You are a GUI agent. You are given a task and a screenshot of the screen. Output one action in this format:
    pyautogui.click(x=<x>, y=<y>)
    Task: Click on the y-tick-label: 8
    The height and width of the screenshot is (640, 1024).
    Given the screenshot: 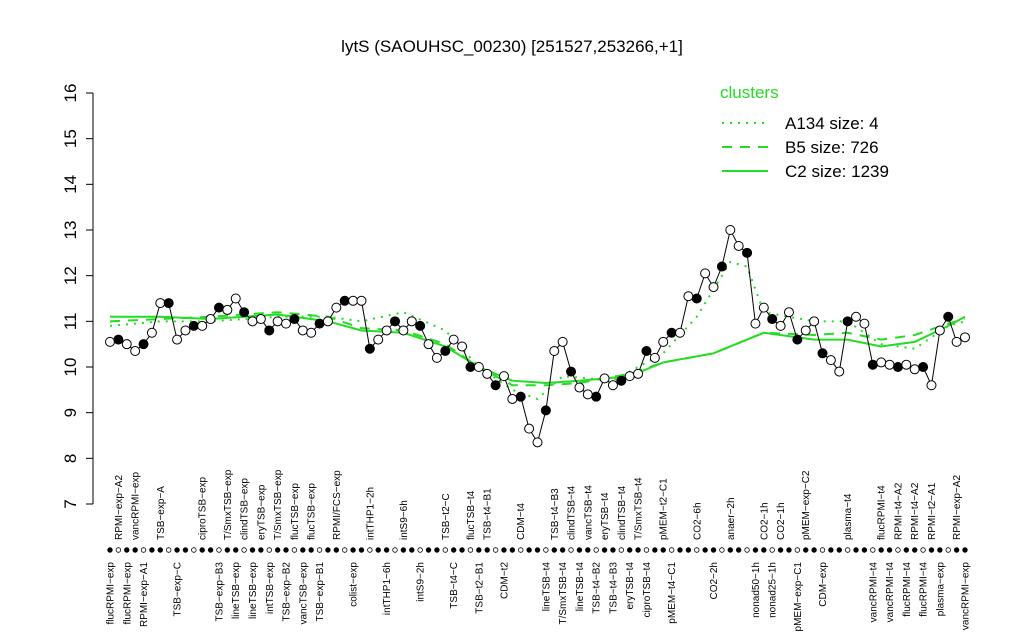 What is the action you would take?
    pyautogui.click(x=70, y=458)
    